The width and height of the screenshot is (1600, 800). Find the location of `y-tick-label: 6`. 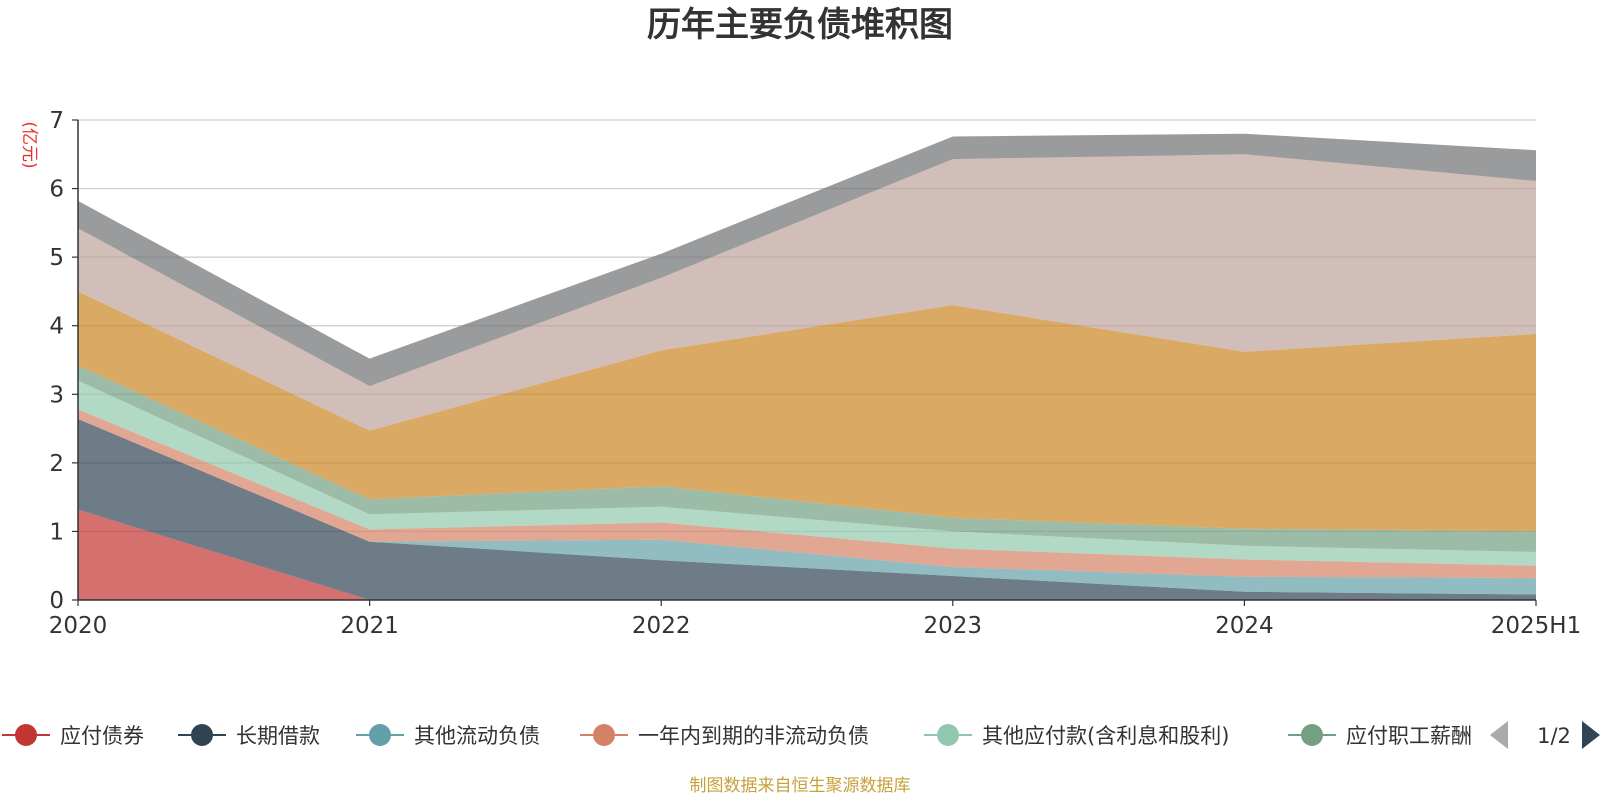

y-tick-label: 6 is located at coordinates (56, 190).